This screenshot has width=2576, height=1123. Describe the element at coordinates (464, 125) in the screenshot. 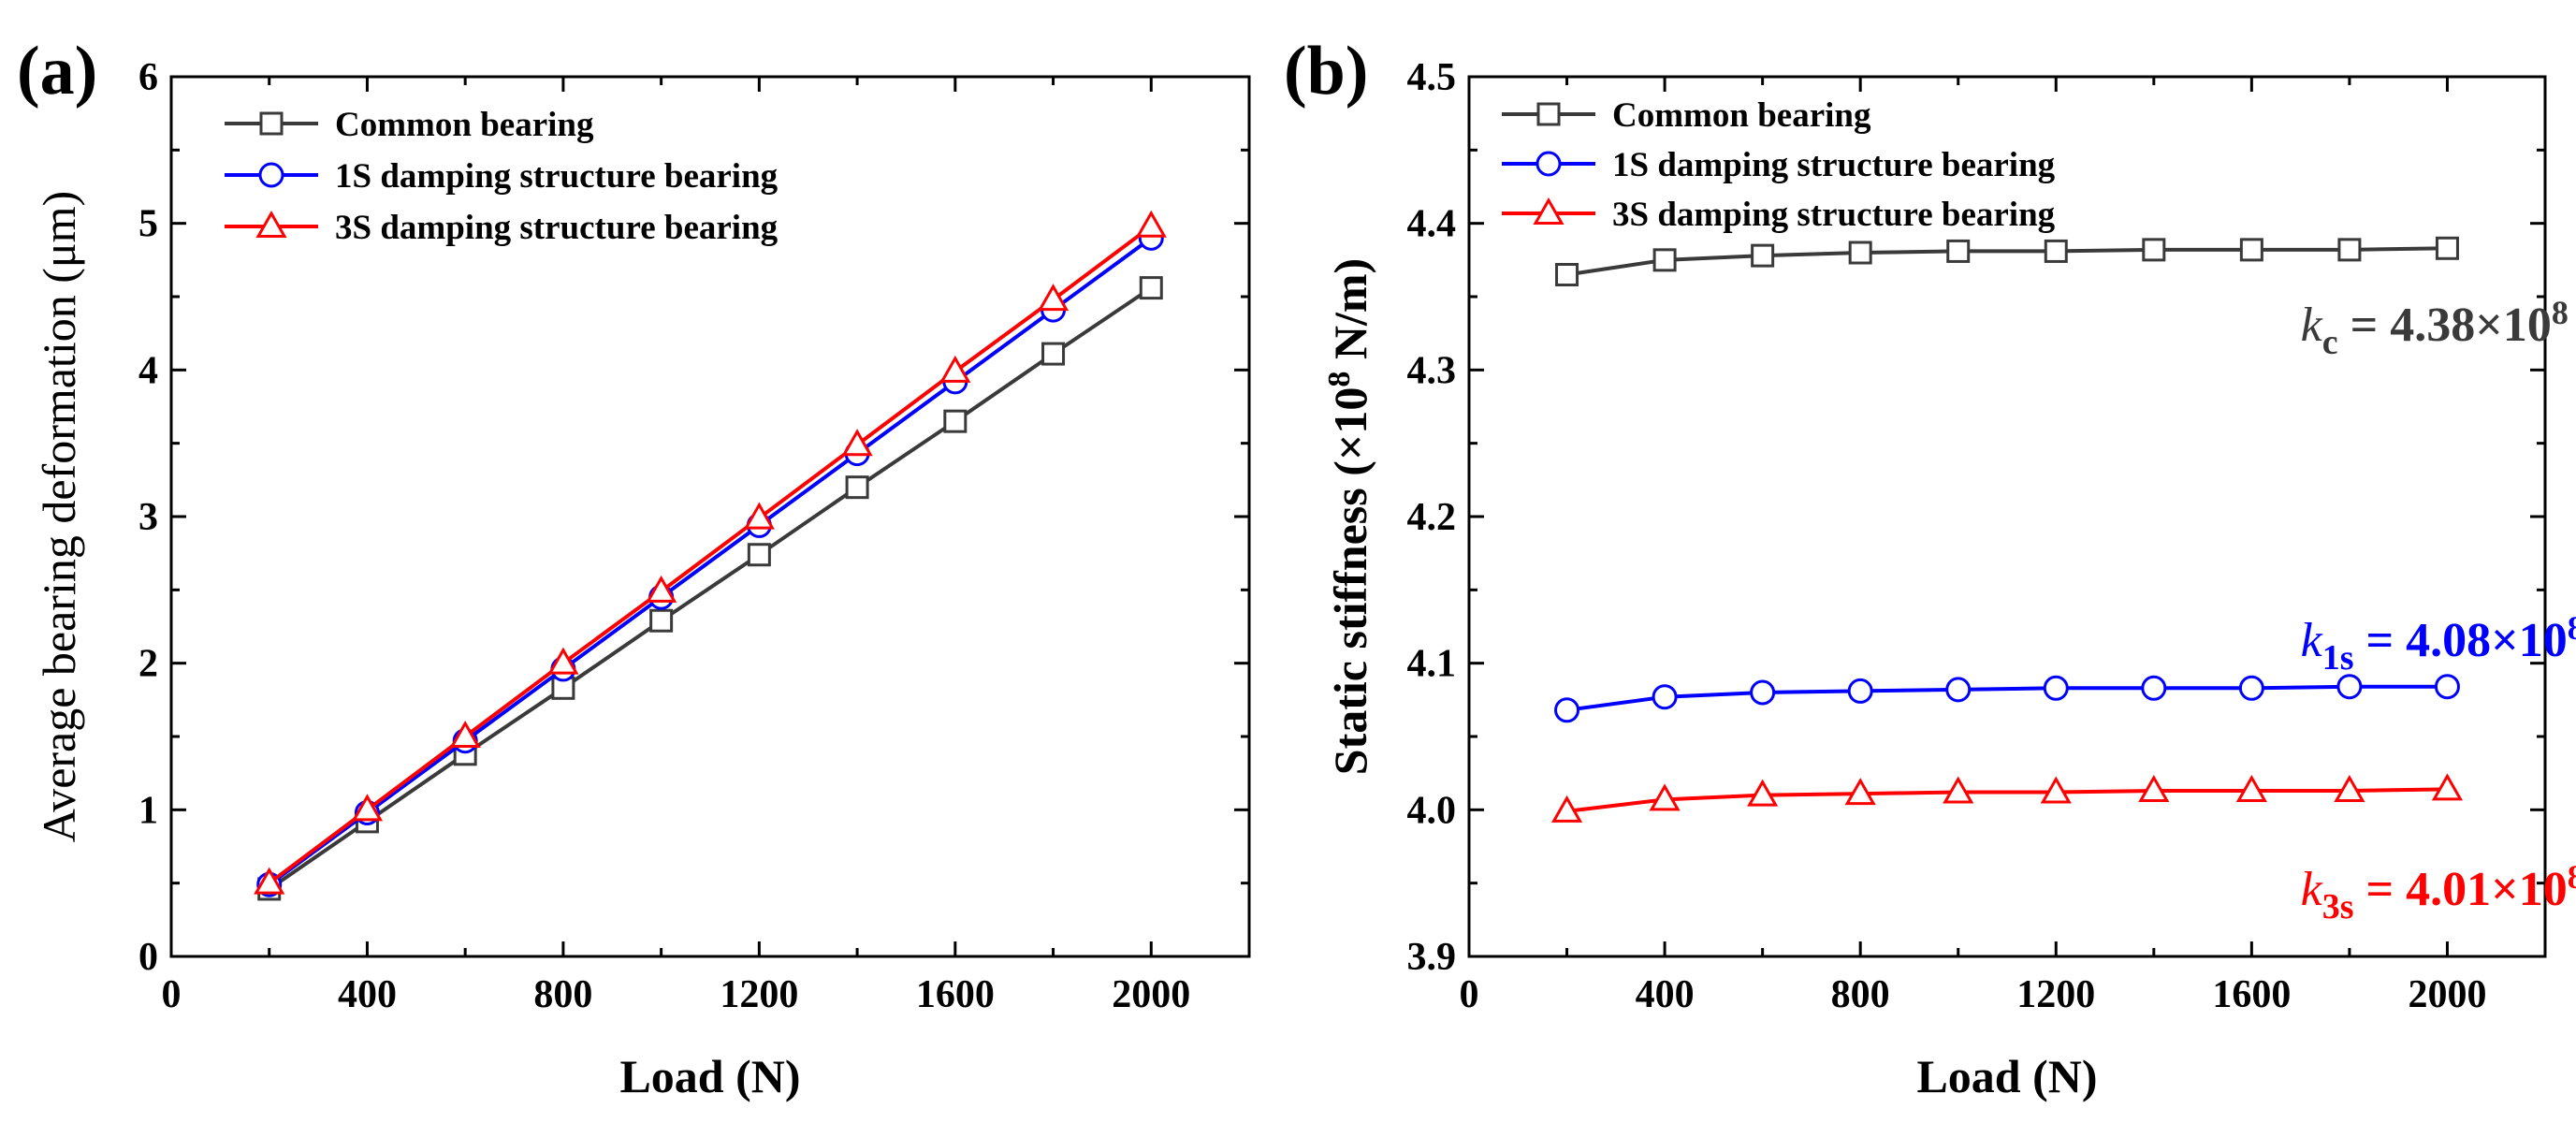

I see `legend-label: Common bearing` at that location.